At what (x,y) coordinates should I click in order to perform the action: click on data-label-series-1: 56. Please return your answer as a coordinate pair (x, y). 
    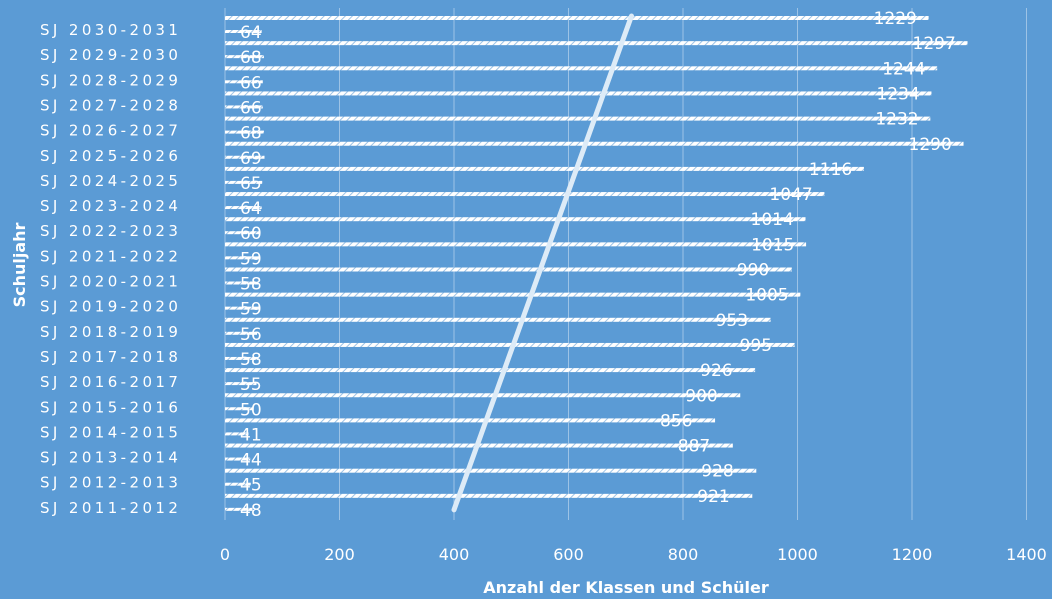
    Looking at the image, I should click on (251, 335).